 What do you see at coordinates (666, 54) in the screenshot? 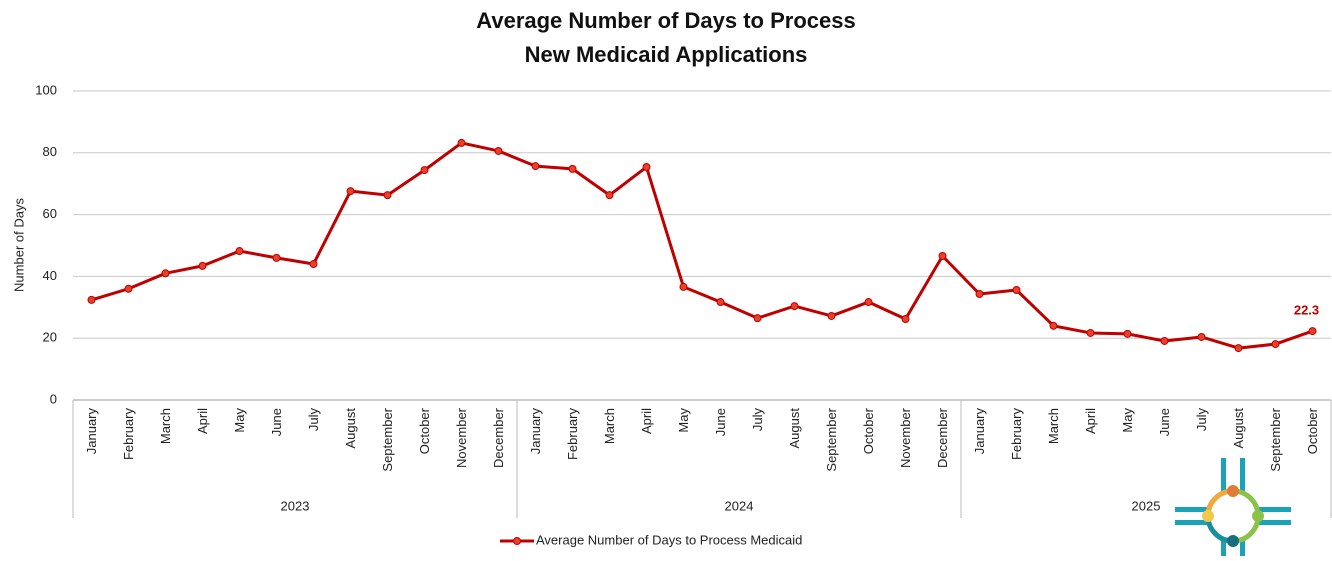
I see `chart-title: New Medicaid Applications` at bounding box center [666, 54].